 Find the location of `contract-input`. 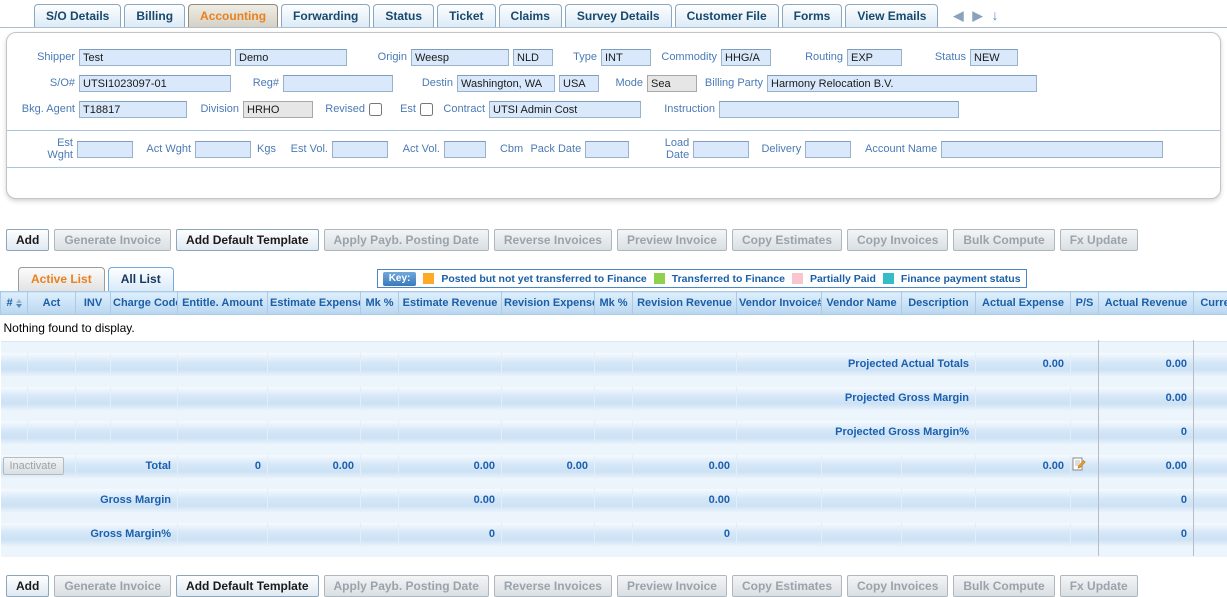

contract-input is located at coordinates (565, 109).